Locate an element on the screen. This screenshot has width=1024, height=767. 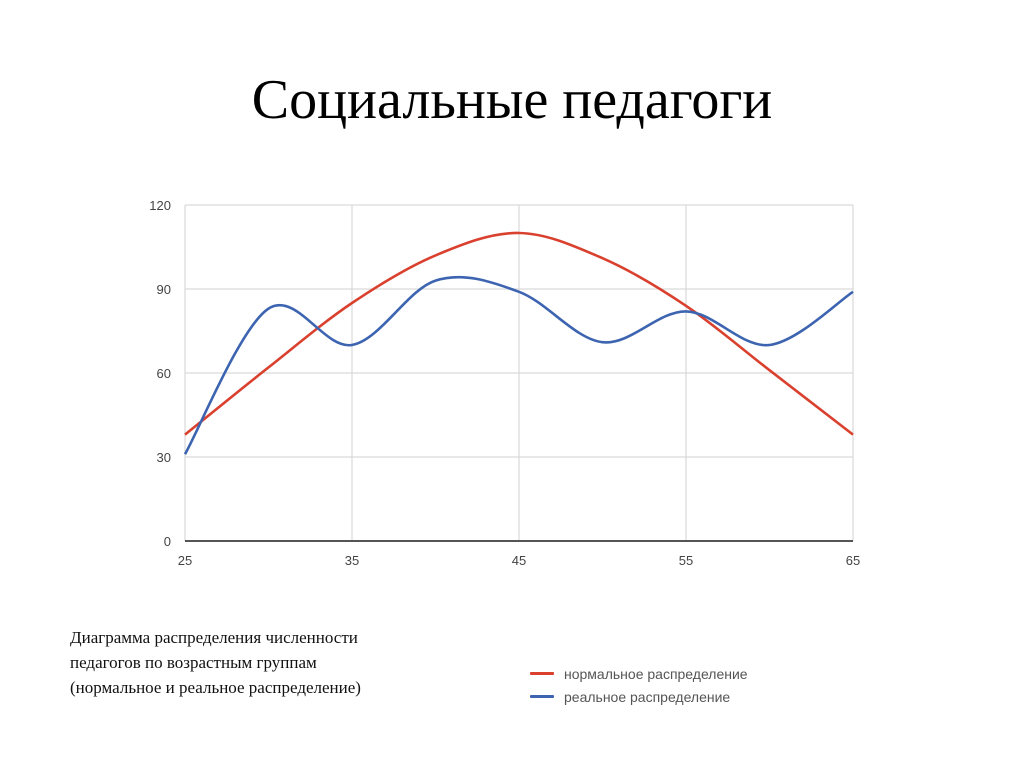
y-tick-label: 60 is located at coordinates (164, 373).